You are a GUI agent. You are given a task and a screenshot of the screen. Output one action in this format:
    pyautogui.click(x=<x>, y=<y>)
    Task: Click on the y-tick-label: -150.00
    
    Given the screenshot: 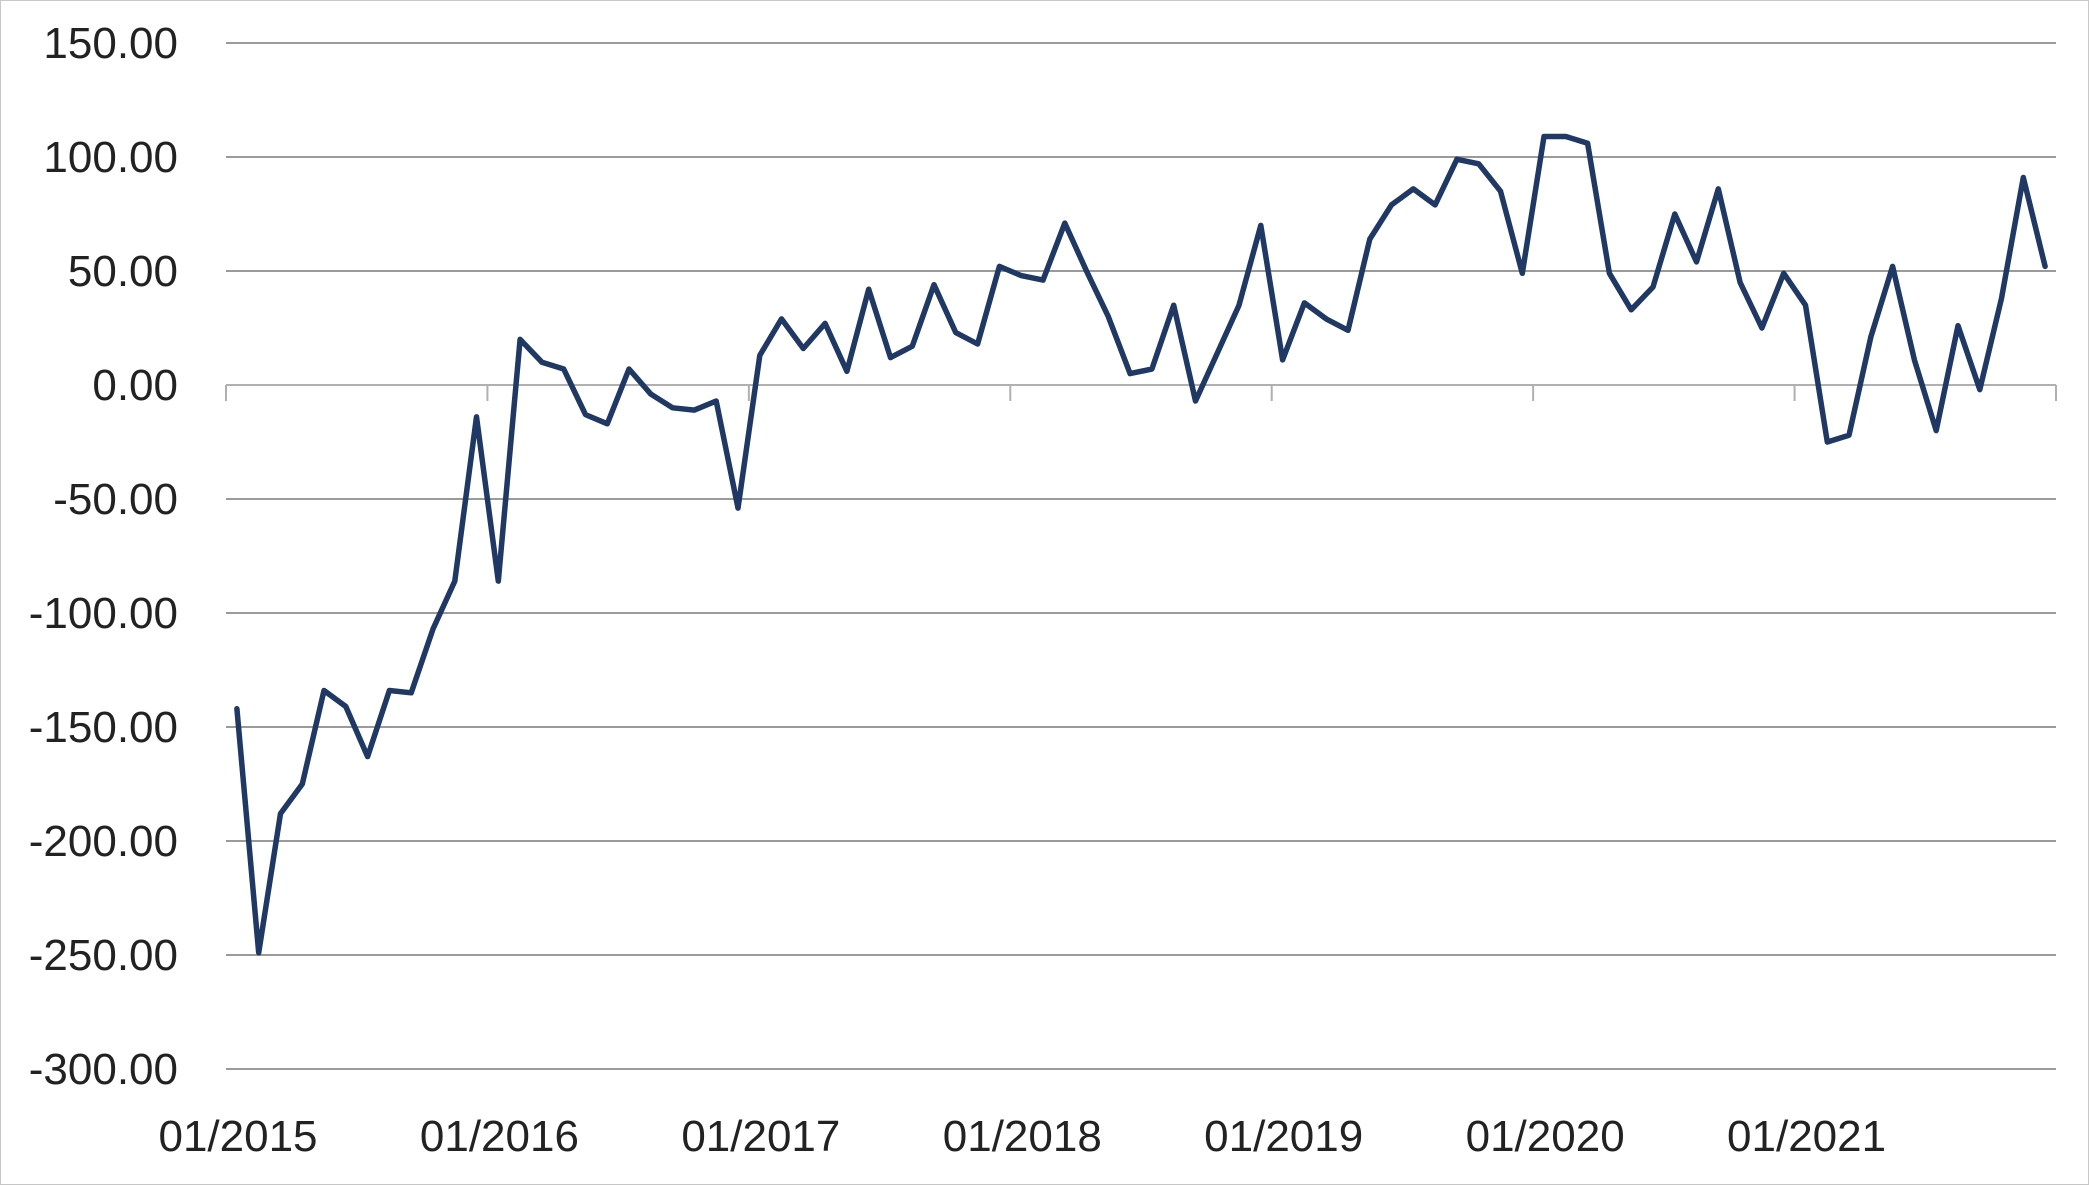 What is the action you would take?
    pyautogui.click(x=103, y=727)
    